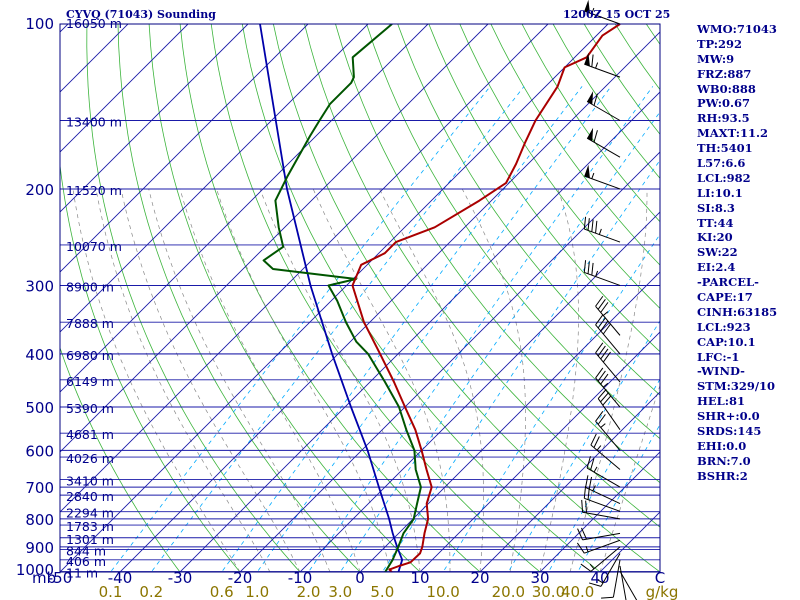  Describe the element at coordinates (539, 578) in the screenshot. I see `temperature-tick-label: 30` at that location.